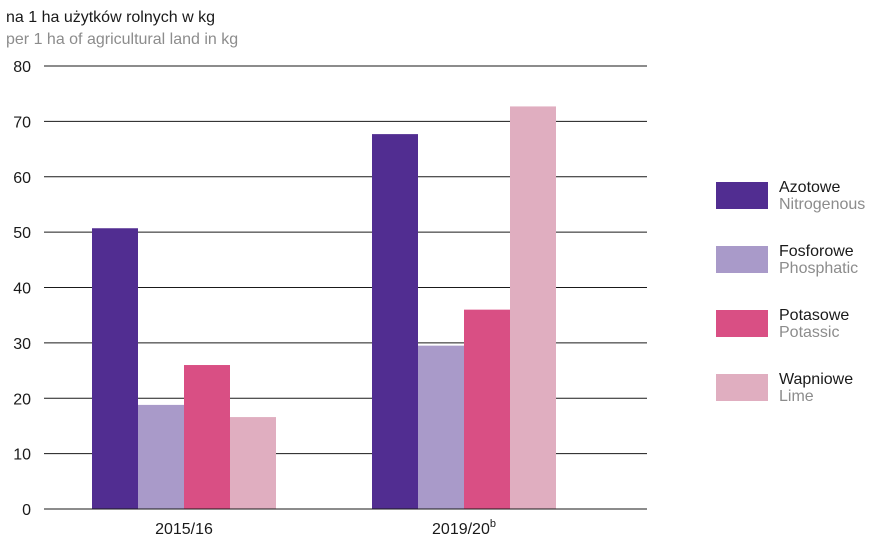 The width and height of the screenshot is (880, 536). What do you see at coordinates (22, 344) in the screenshot?
I see `y-tick-label: 30` at bounding box center [22, 344].